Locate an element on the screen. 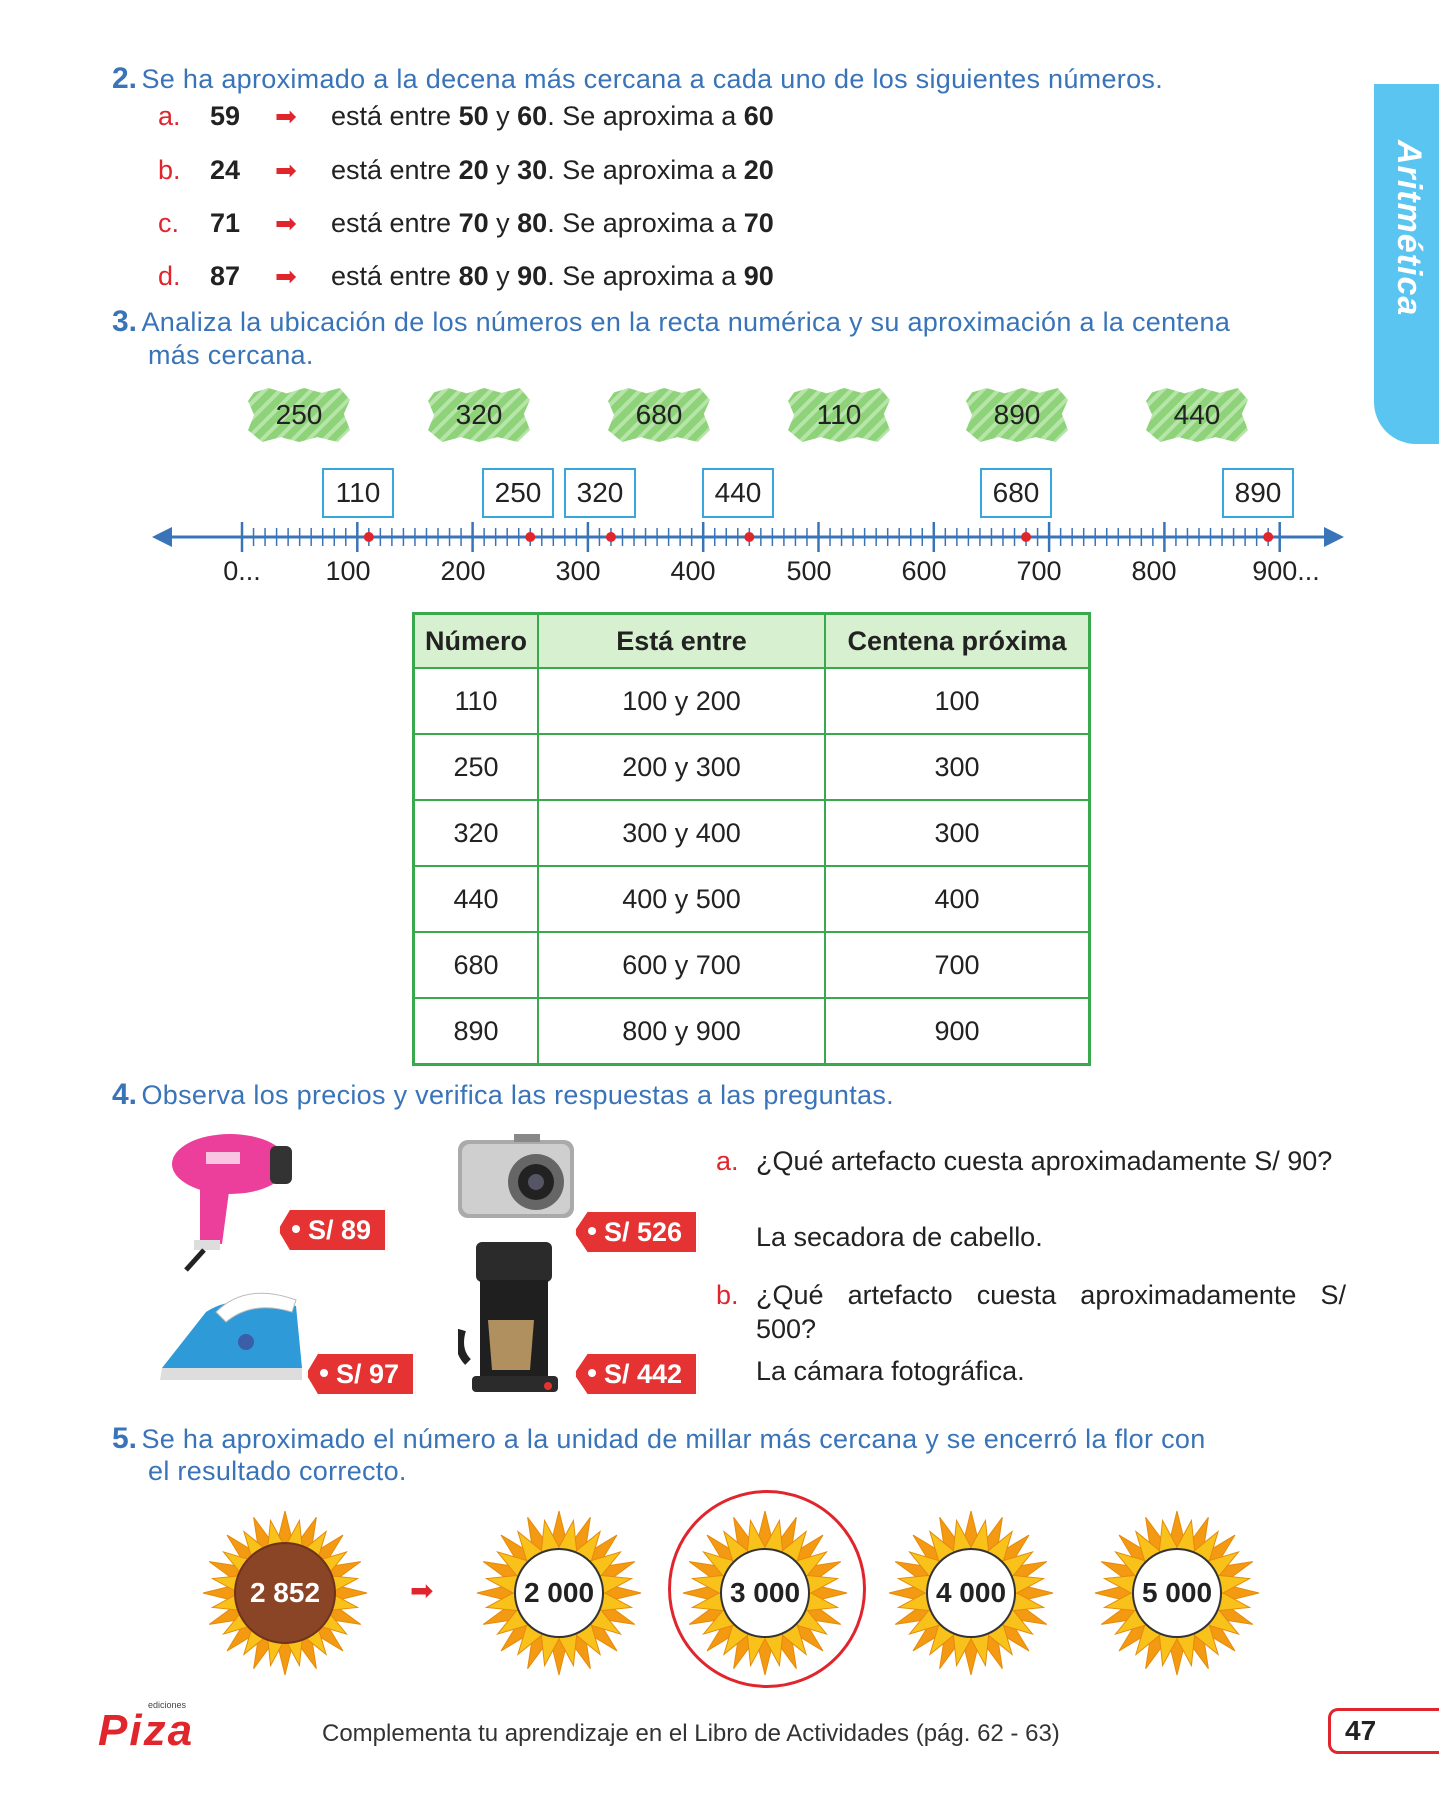 The height and width of the screenshot is (1800, 1439). flower-value: 2 852 is located at coordinates (285, 1592).